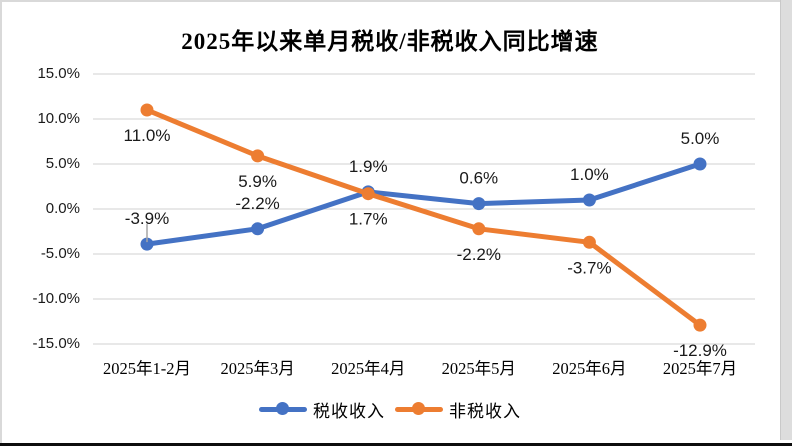 This screenshot has width=792, height=447. What do you see at coordinates (786, 220) in the screenshot?
I see `window-border-right` at bounding box center [786, 220].